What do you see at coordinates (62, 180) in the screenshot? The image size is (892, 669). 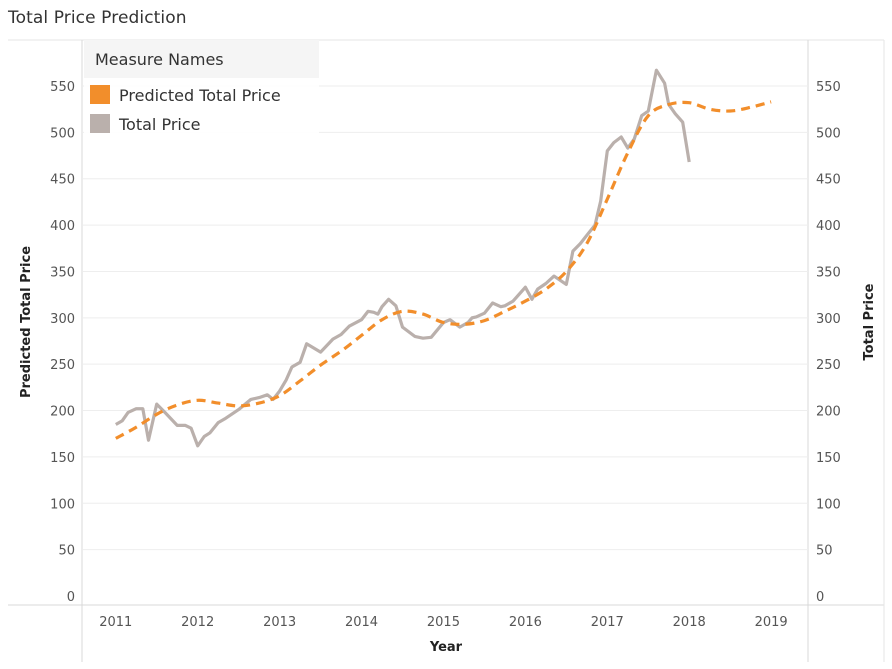 I see `y-tick-label-left: 450` at bounding box center [62, 180].